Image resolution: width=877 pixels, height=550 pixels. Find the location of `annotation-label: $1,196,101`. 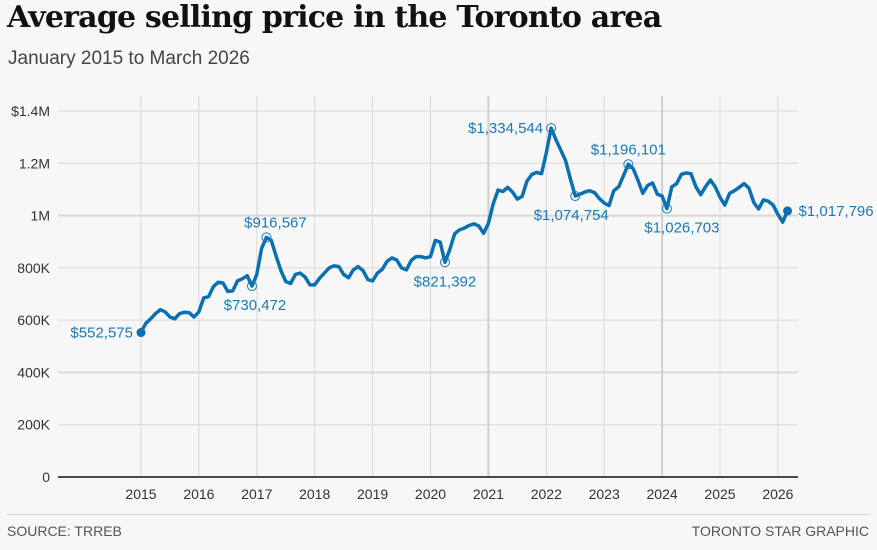

annotation-label: $1,196,101 is located at coordinates (628, 149).